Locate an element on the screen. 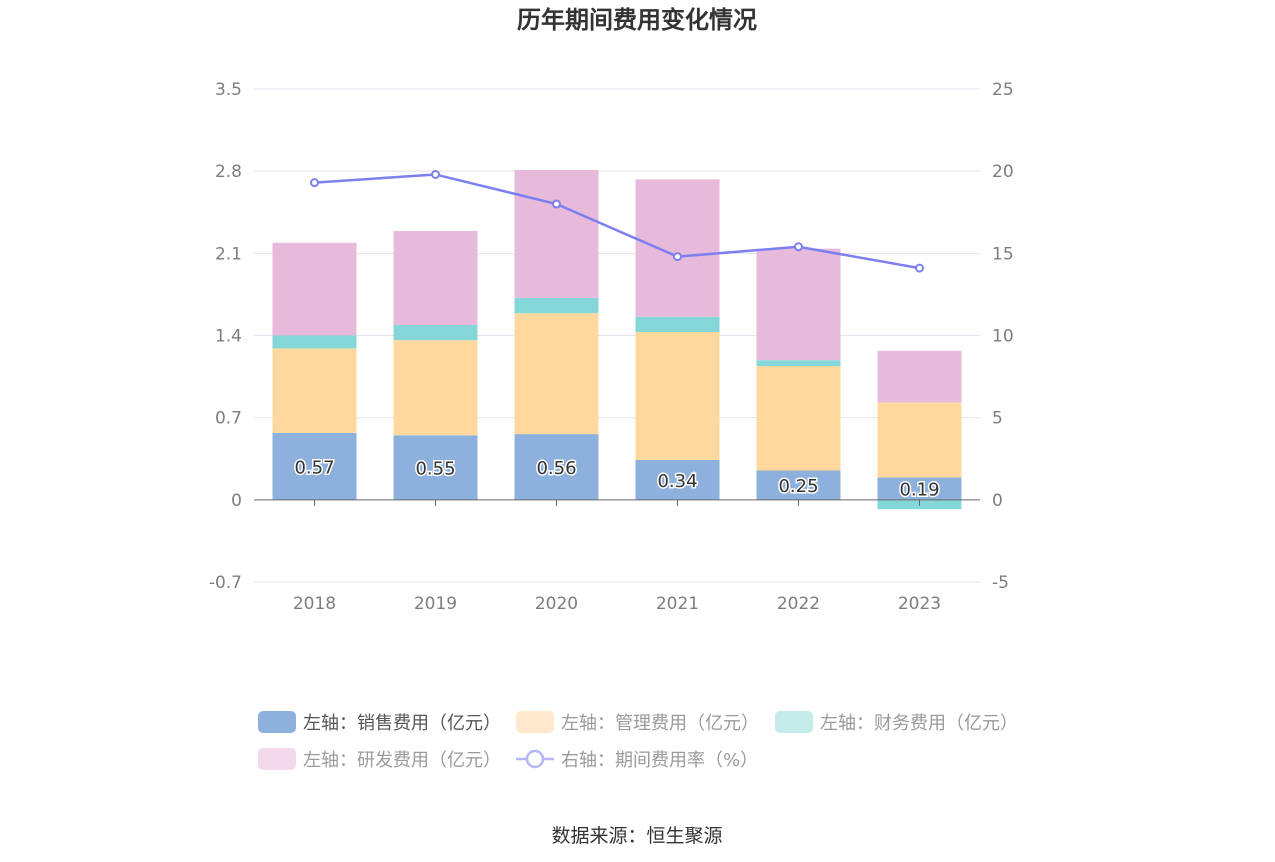  left-axis-ticks: 3.5 2.8 2.1 1.4 0.7 0 -0.7 is located at coordinates (225, 336).